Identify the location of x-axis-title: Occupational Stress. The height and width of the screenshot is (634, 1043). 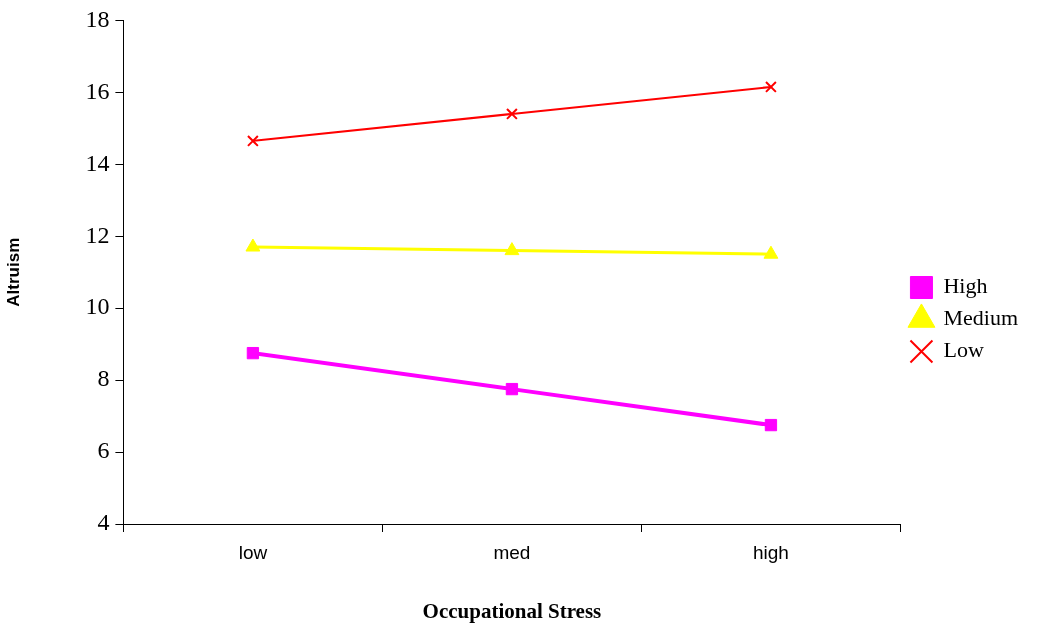
(512, 610).